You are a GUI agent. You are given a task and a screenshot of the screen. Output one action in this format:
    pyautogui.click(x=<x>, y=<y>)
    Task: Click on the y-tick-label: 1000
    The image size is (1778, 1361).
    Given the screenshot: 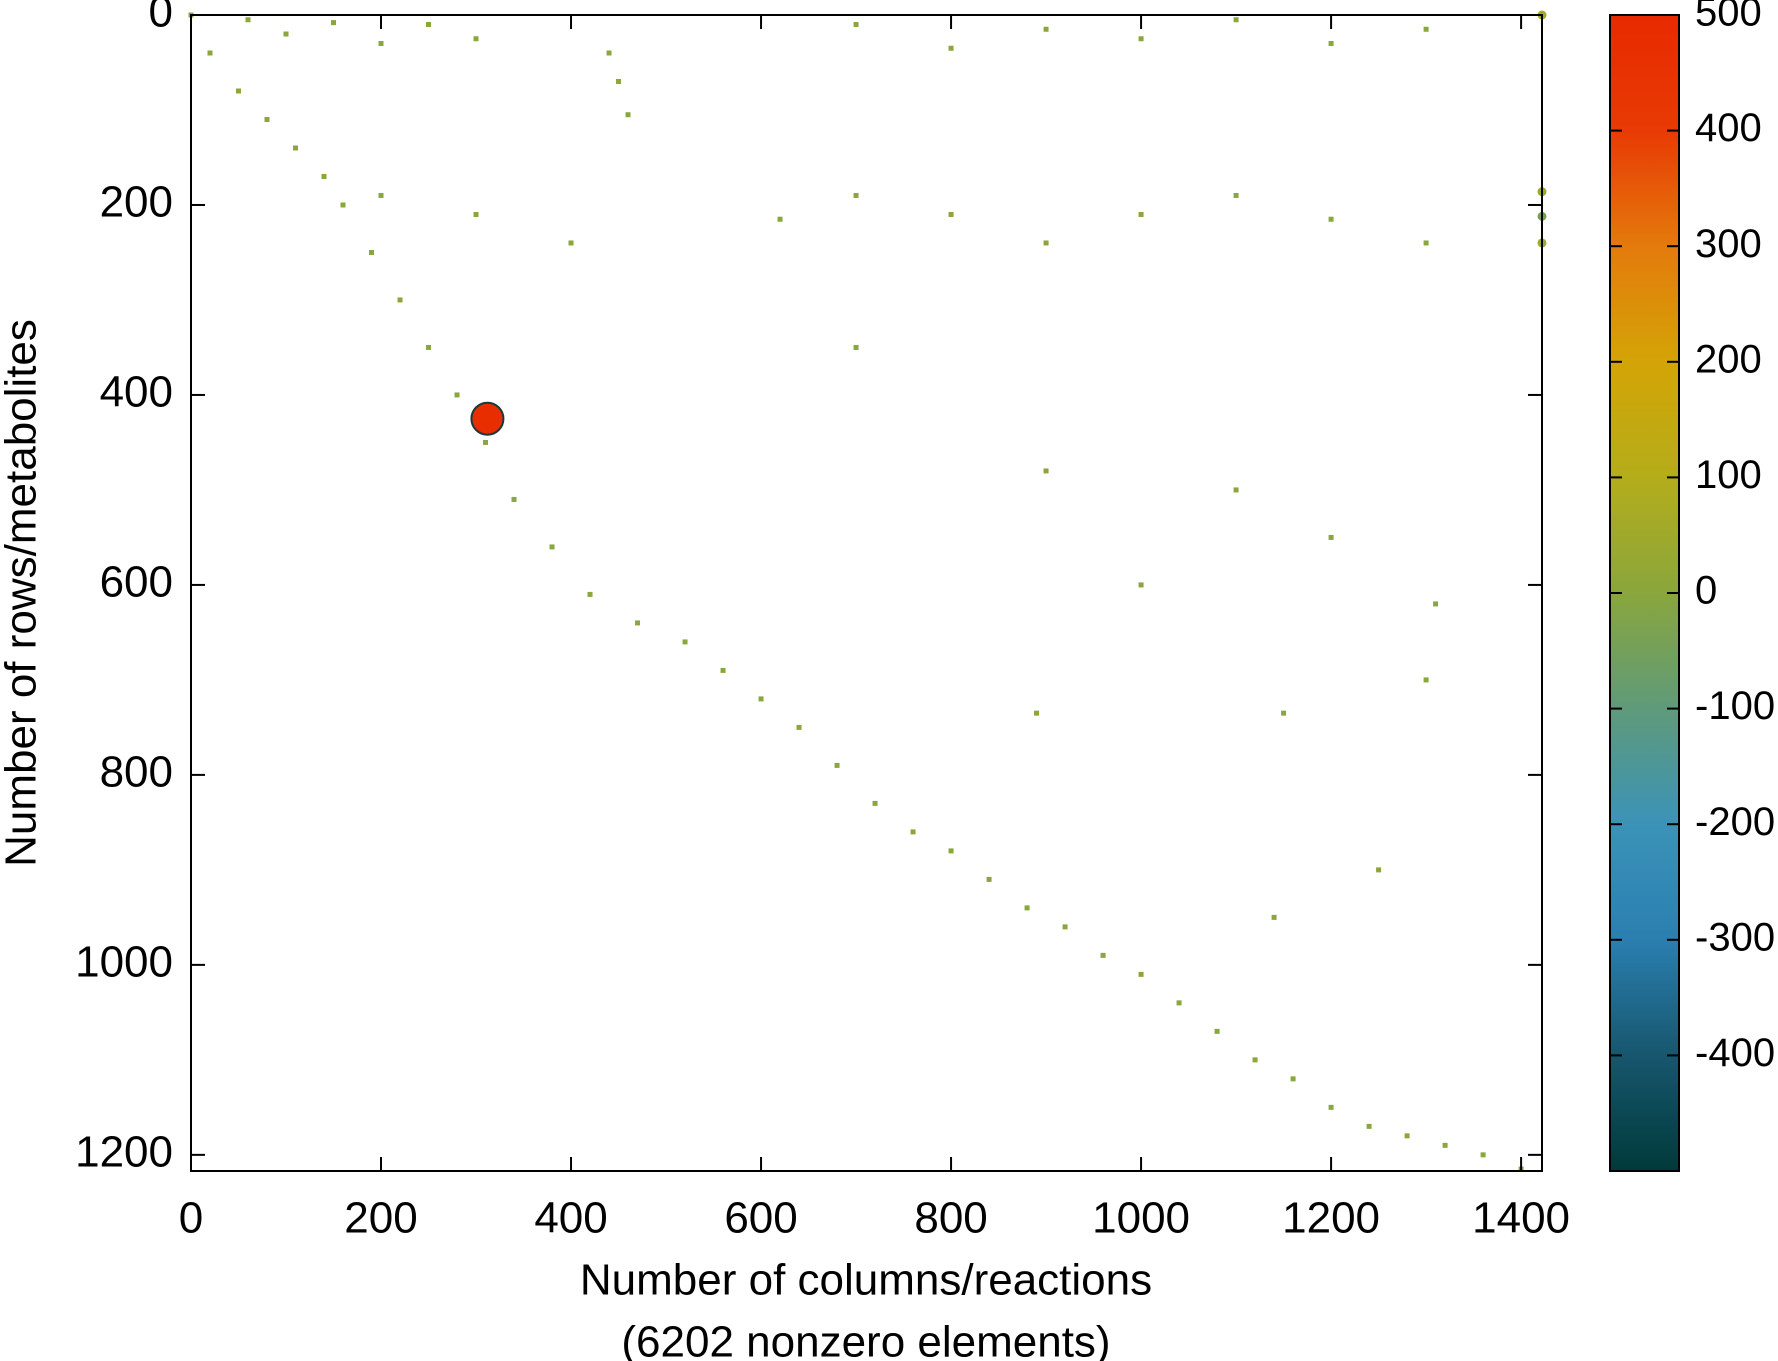 What is the action you would take?
    pyautogui.click(x=124, y=962)
    